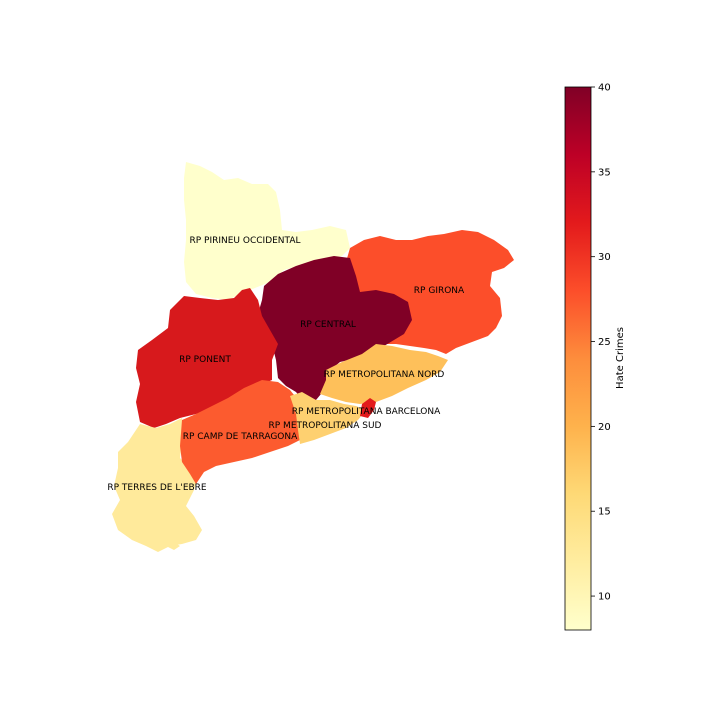  I want to click on region-label-metropolitana-barcelona: RP METROPOLITANA BARCELONA, so click(366, 412).